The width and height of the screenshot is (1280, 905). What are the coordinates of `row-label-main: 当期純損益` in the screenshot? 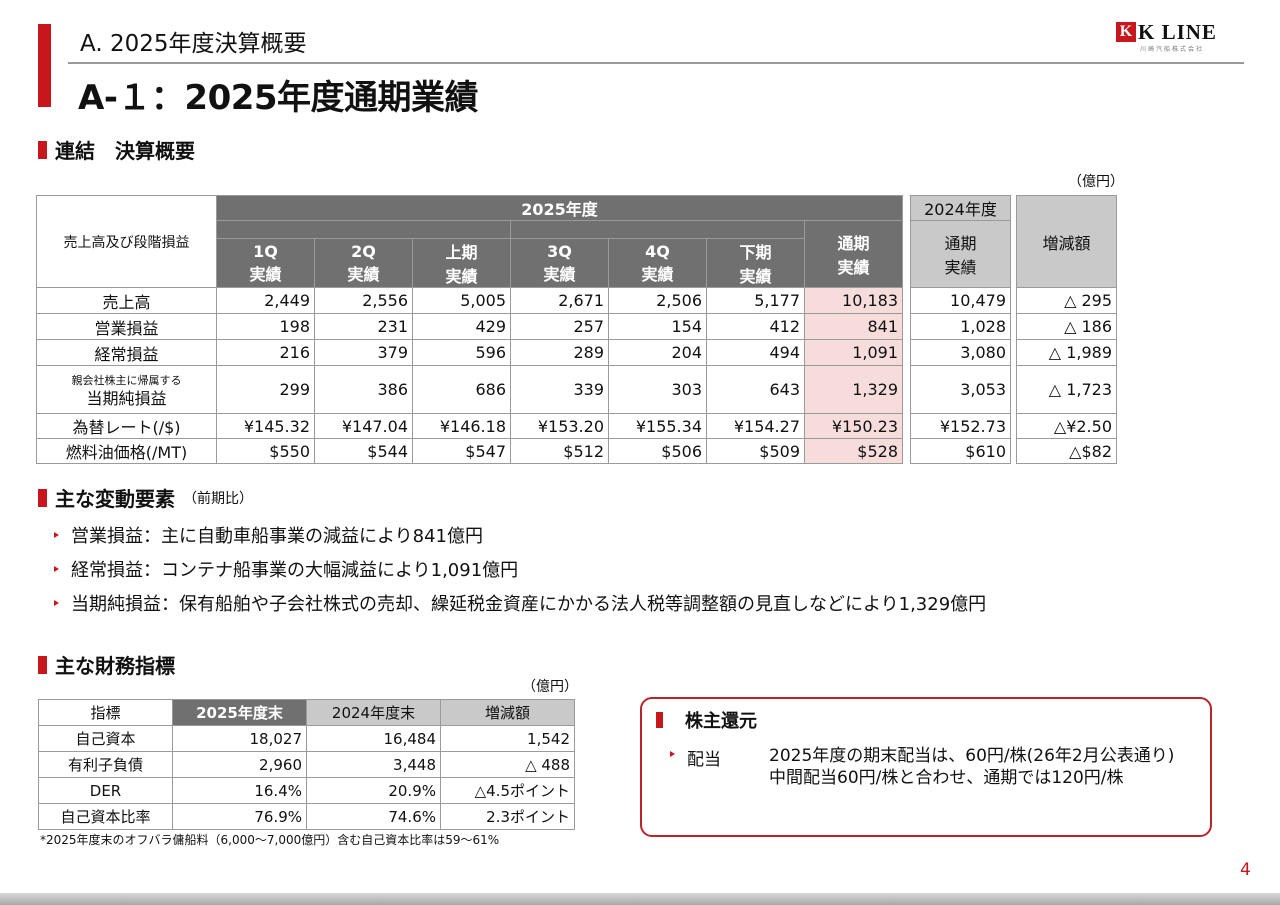 It's located at (126, 398).